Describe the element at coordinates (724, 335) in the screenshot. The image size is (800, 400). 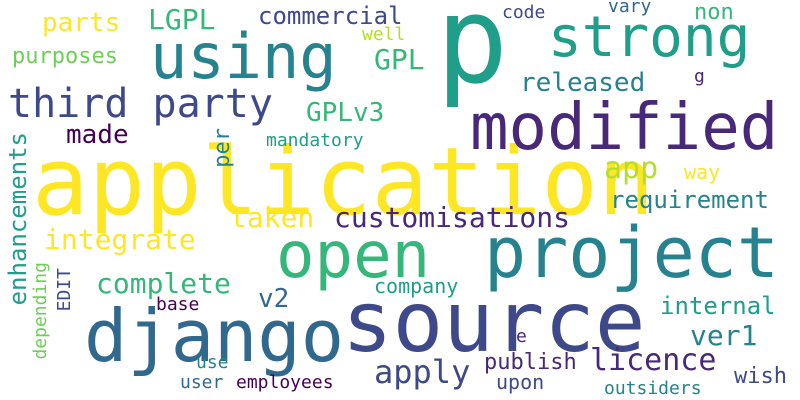
I see `word-ver1: ver1` at that location.